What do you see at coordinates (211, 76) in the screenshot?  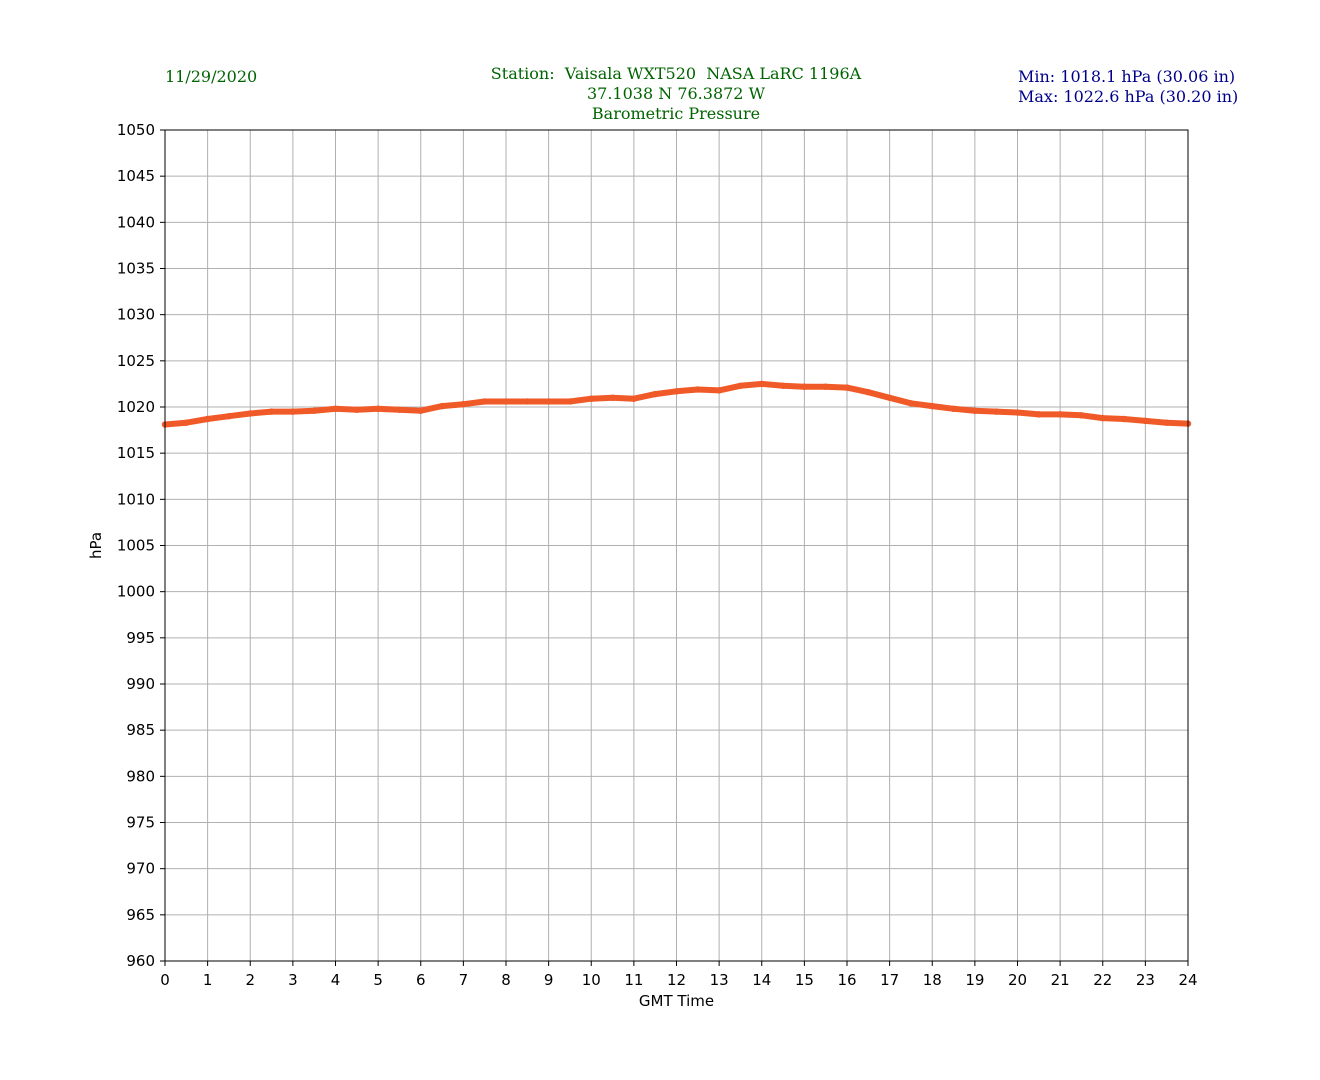 I see `date-label: 11/29/2020` at bounding box center [211, 76].